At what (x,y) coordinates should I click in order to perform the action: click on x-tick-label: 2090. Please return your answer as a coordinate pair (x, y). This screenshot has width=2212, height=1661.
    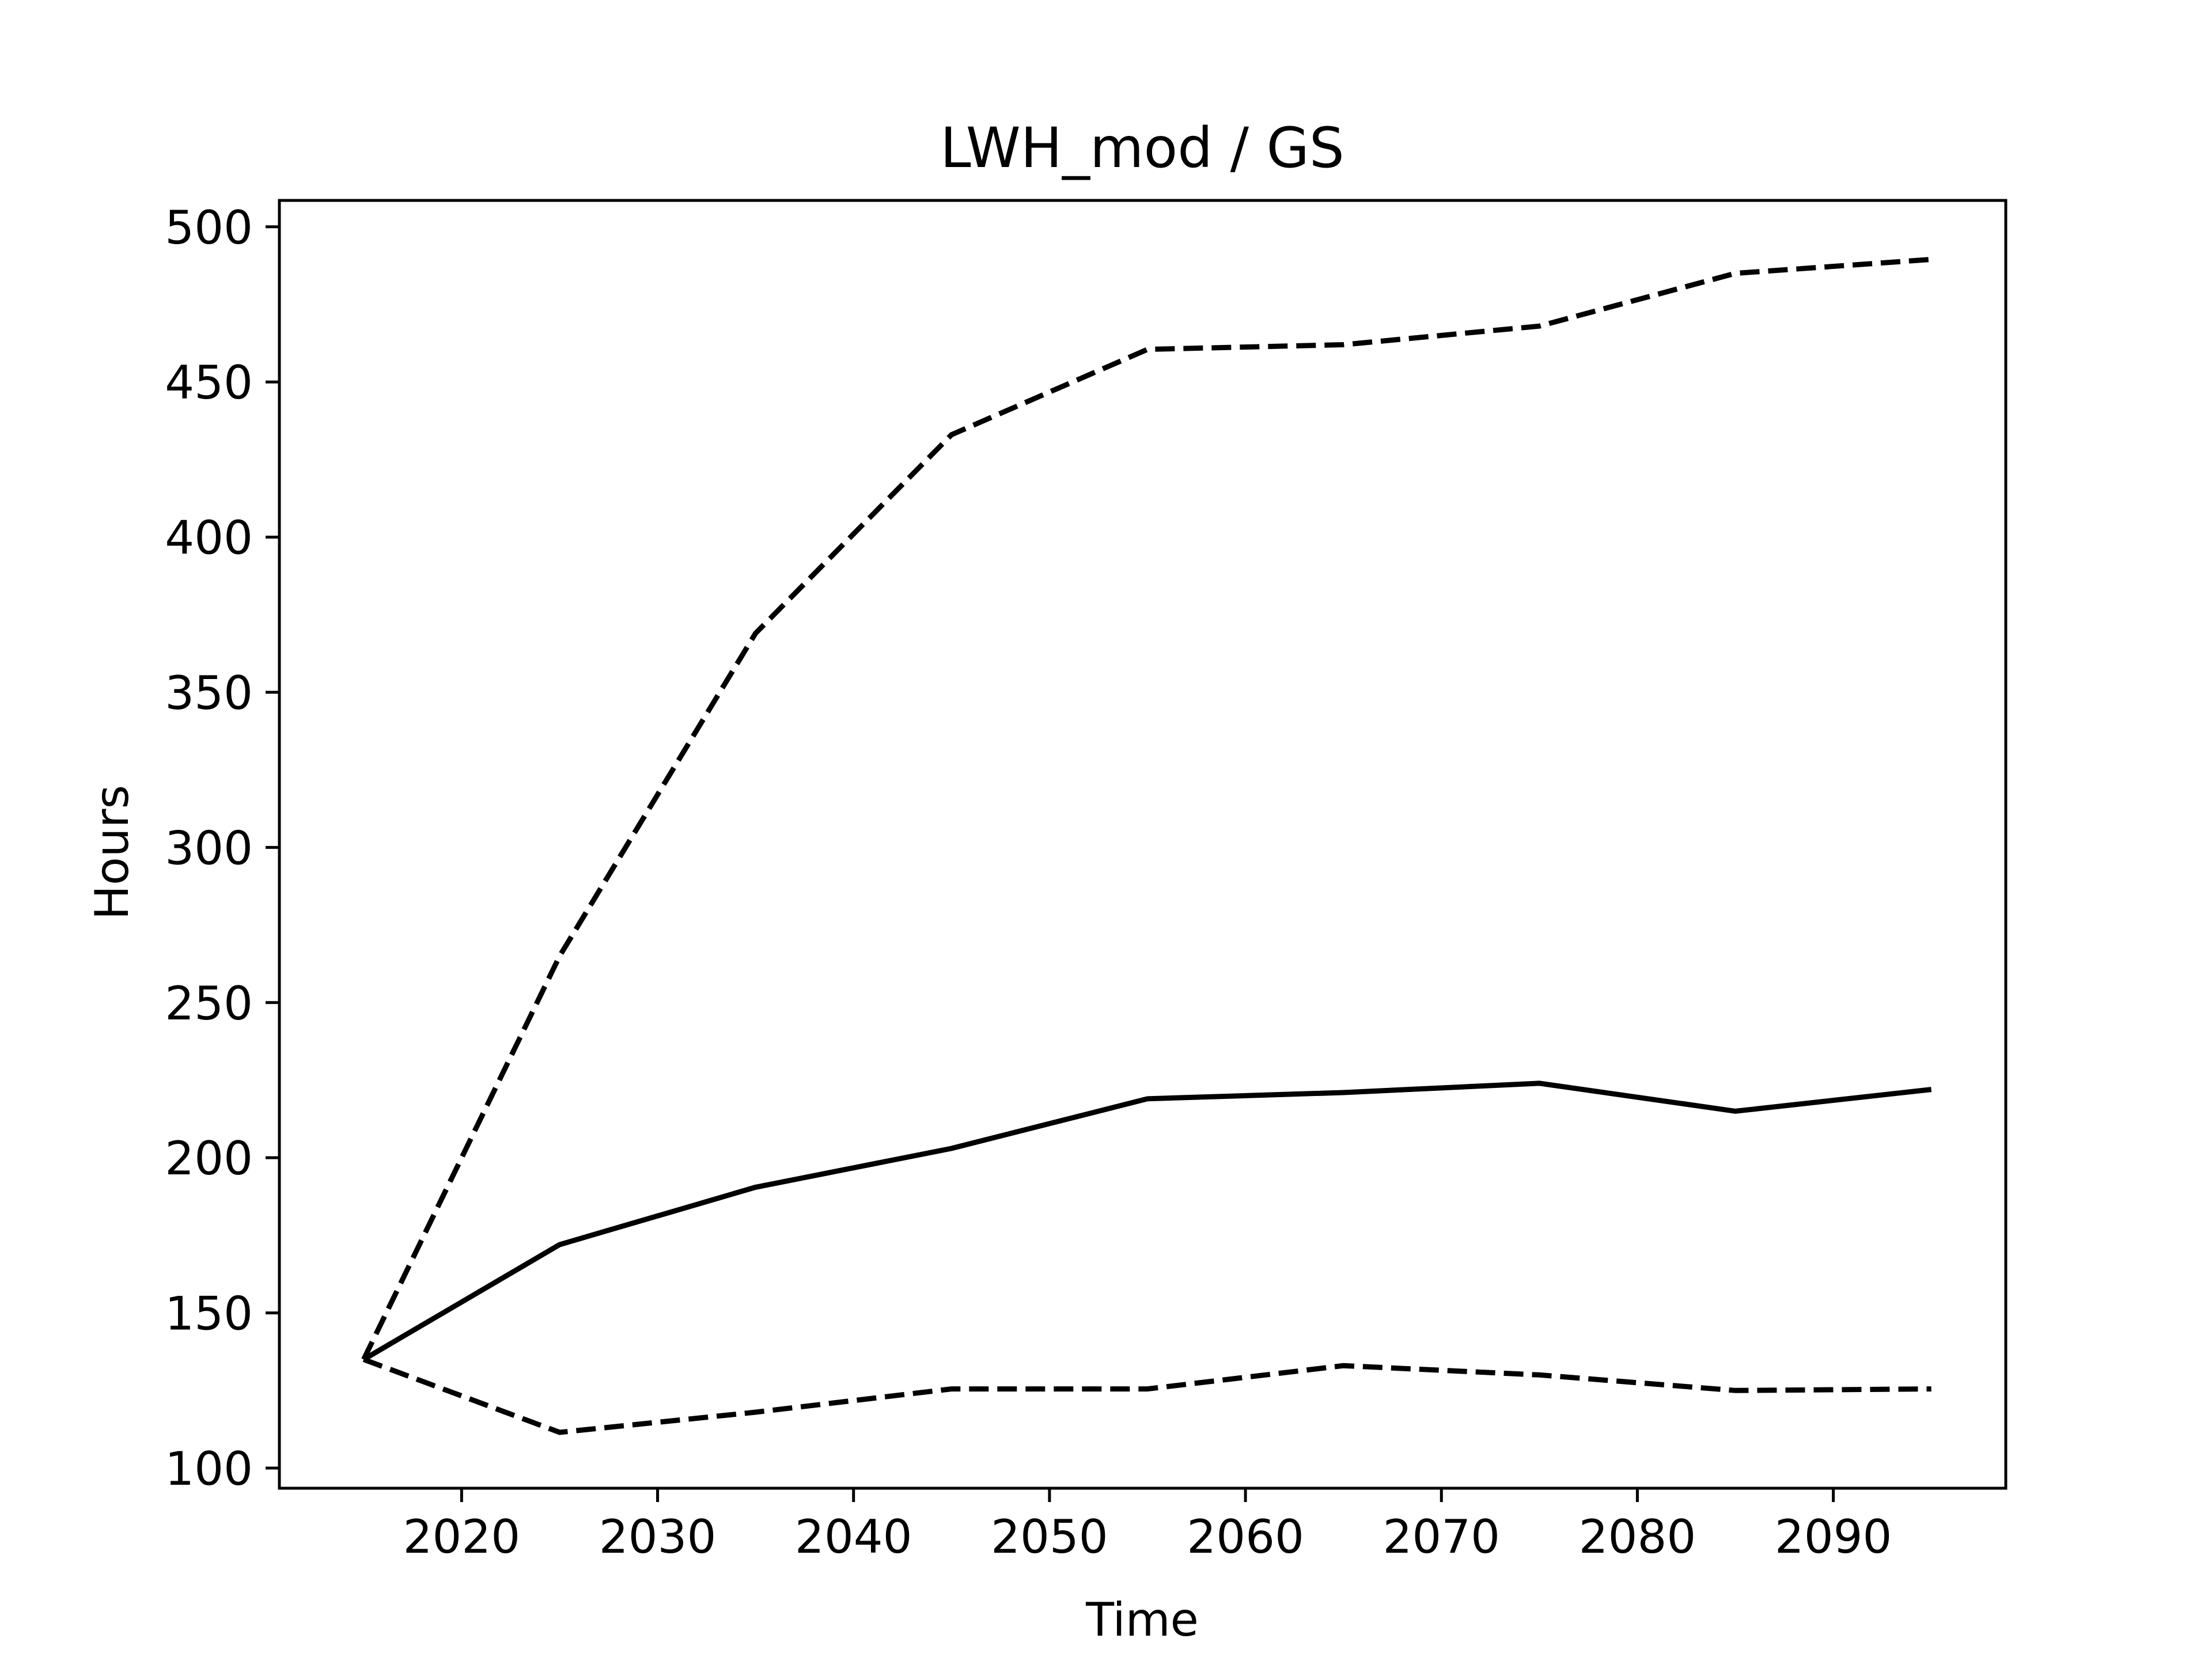
    Looking at the image, I should click on (1833, 1537).